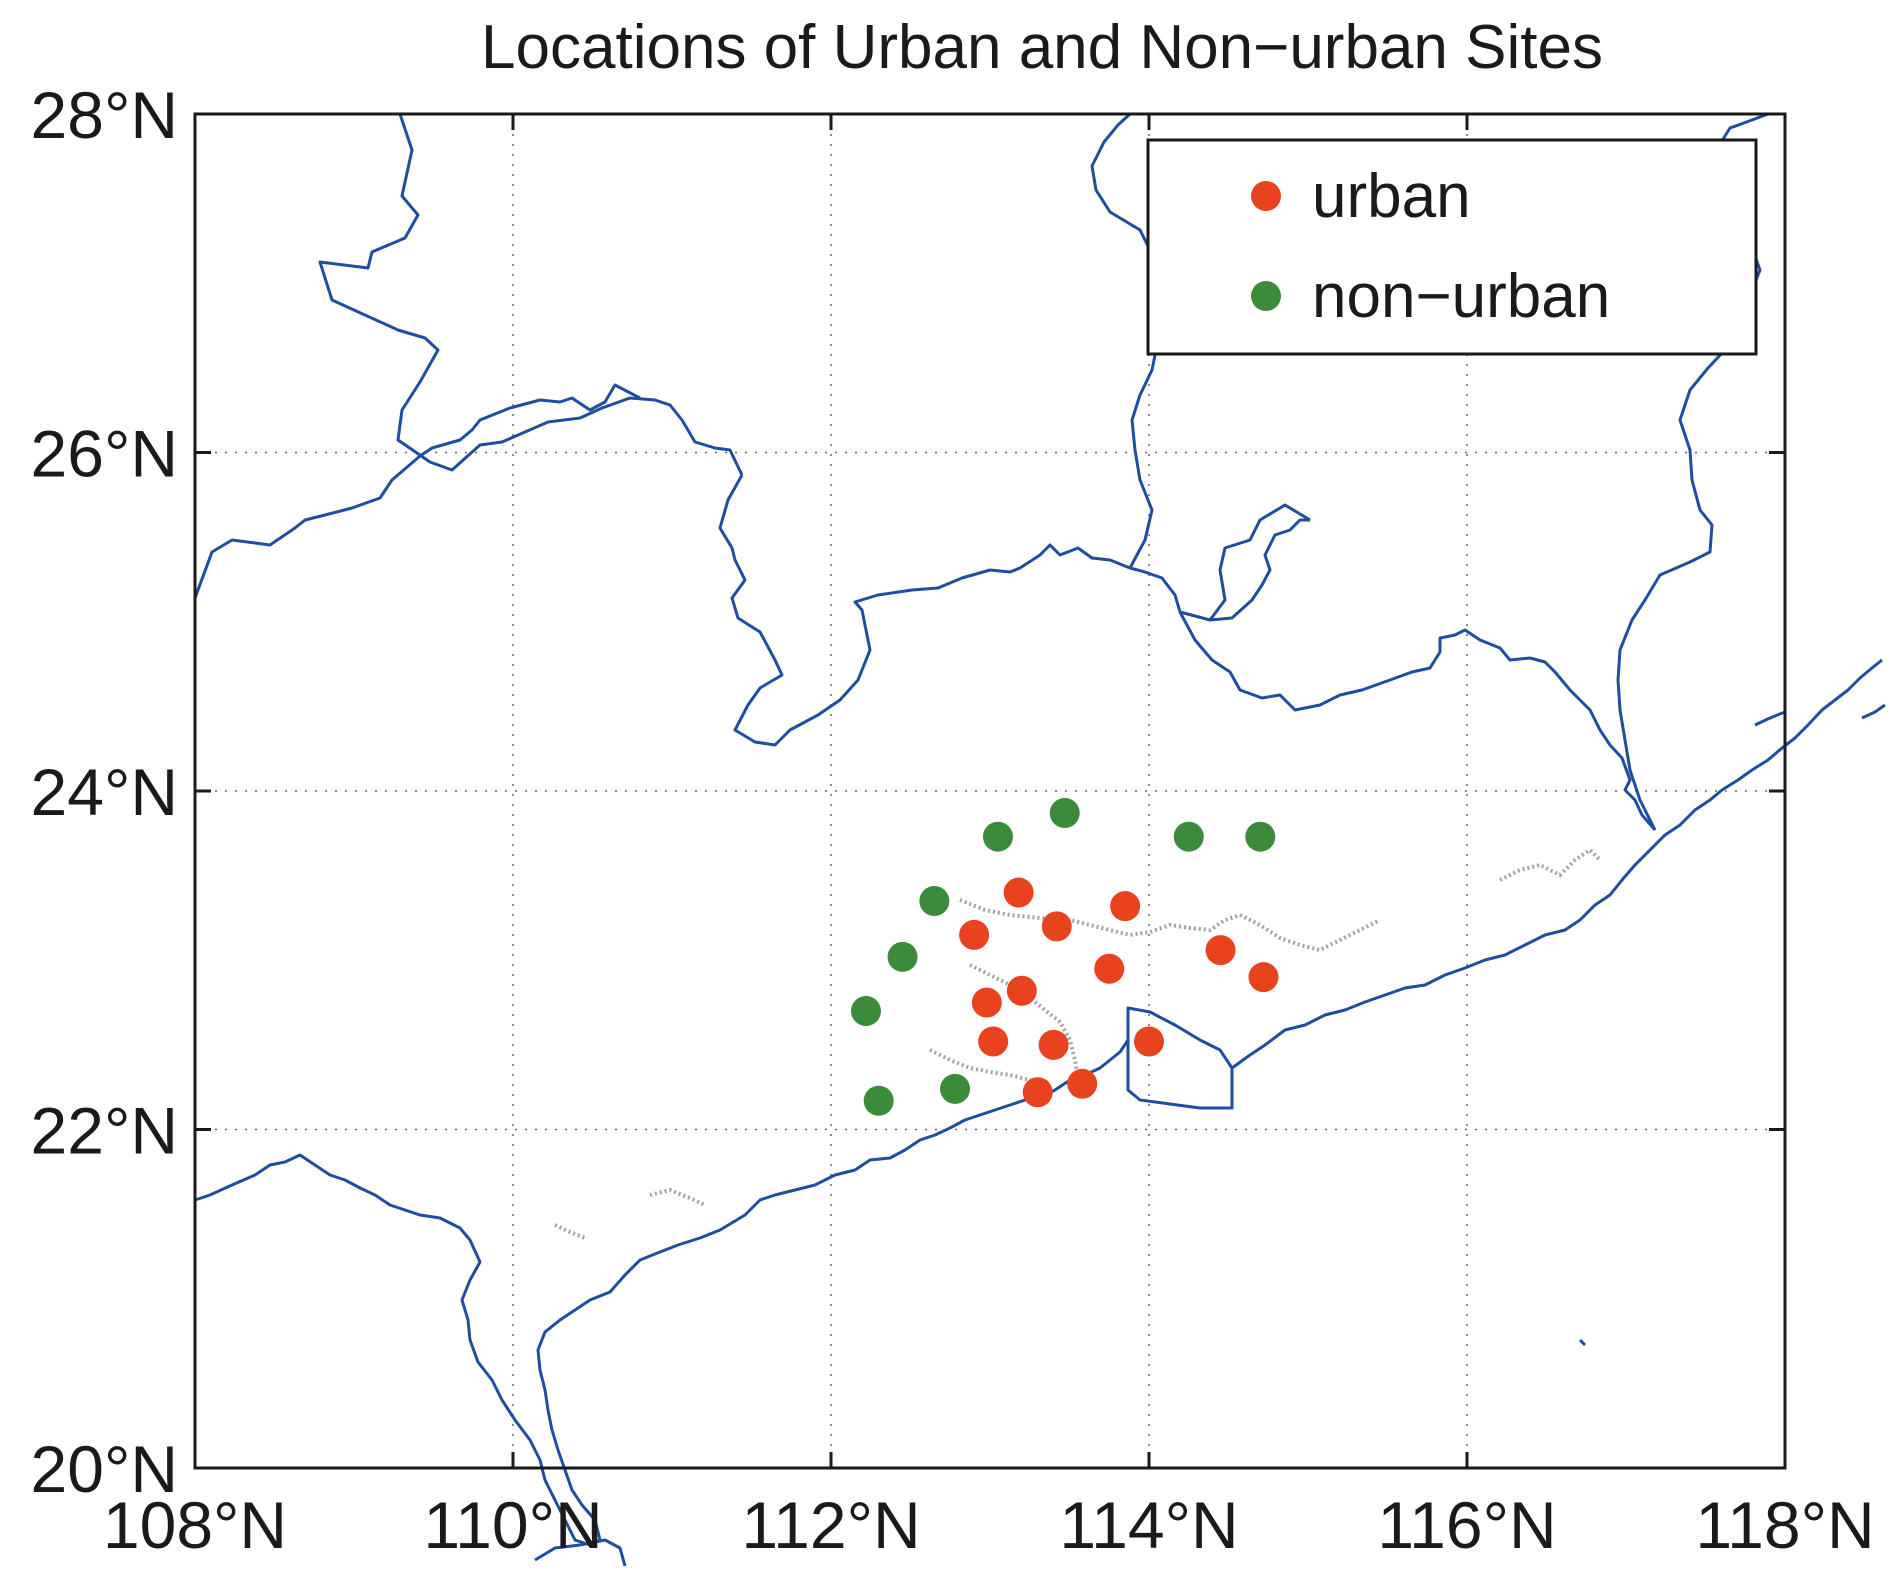 This screenshot has width=1890, height=1576. I want to click on y-tick-label: 24°N, so click(104, 792).